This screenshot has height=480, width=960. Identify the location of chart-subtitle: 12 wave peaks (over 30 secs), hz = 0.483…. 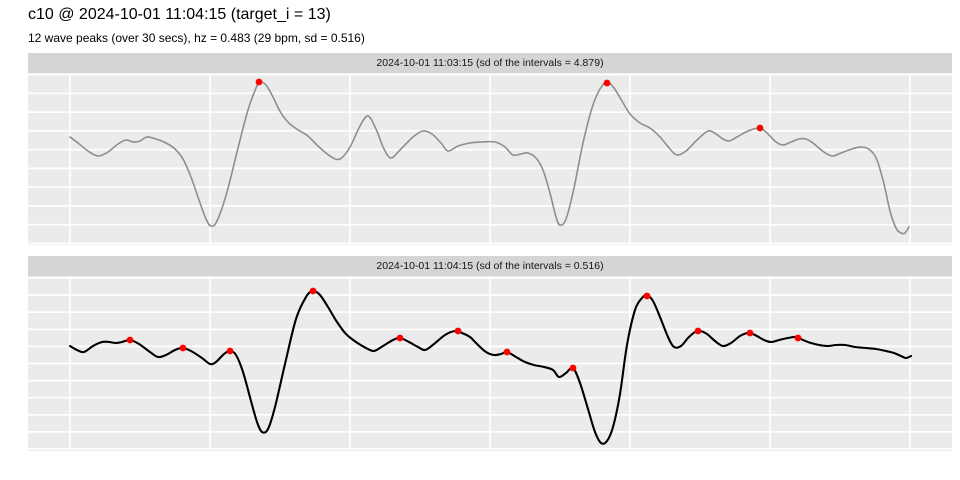
(196, 38).